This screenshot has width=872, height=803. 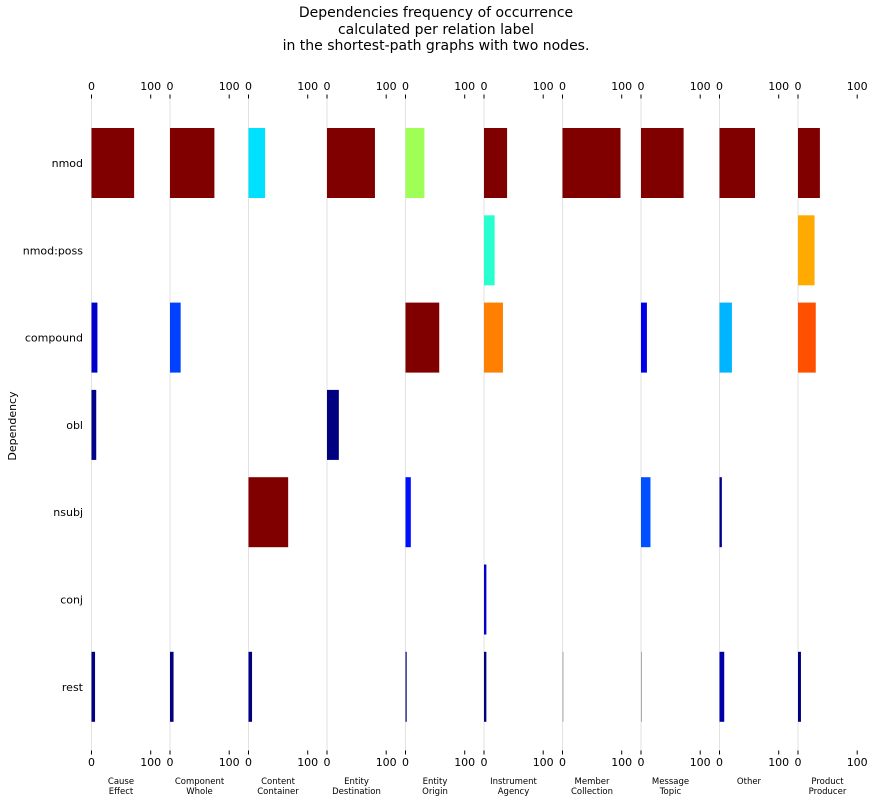 What do you see at coordinates (278, 782) in the screenshot?
I see `panel-label-content-container: Content` at bounding box center [278, 782].